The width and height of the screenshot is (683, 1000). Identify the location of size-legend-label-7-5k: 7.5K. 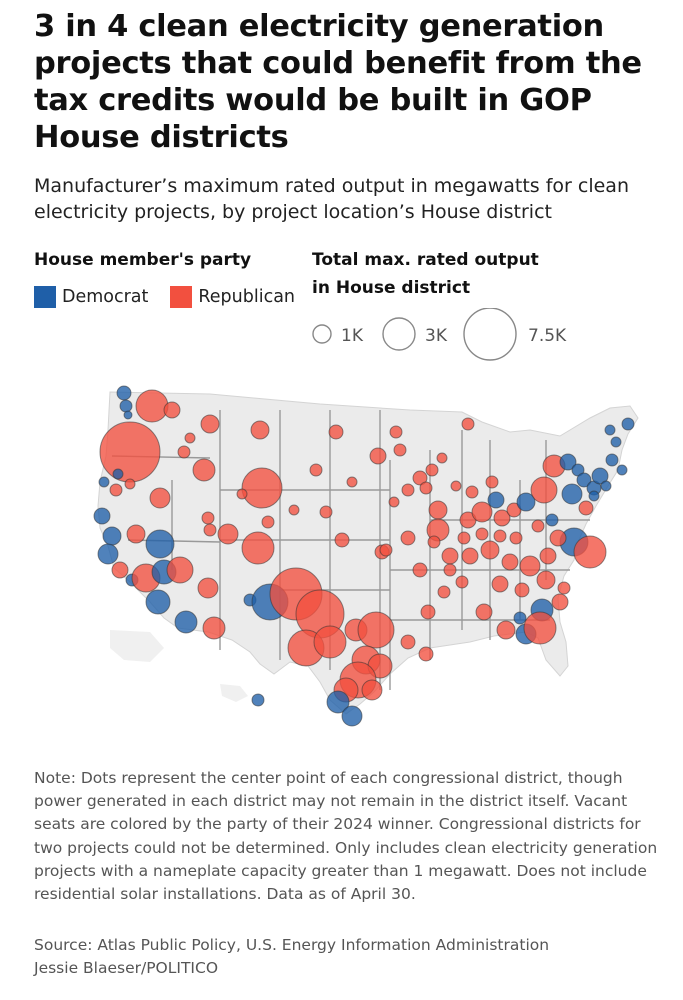
(547, 336).